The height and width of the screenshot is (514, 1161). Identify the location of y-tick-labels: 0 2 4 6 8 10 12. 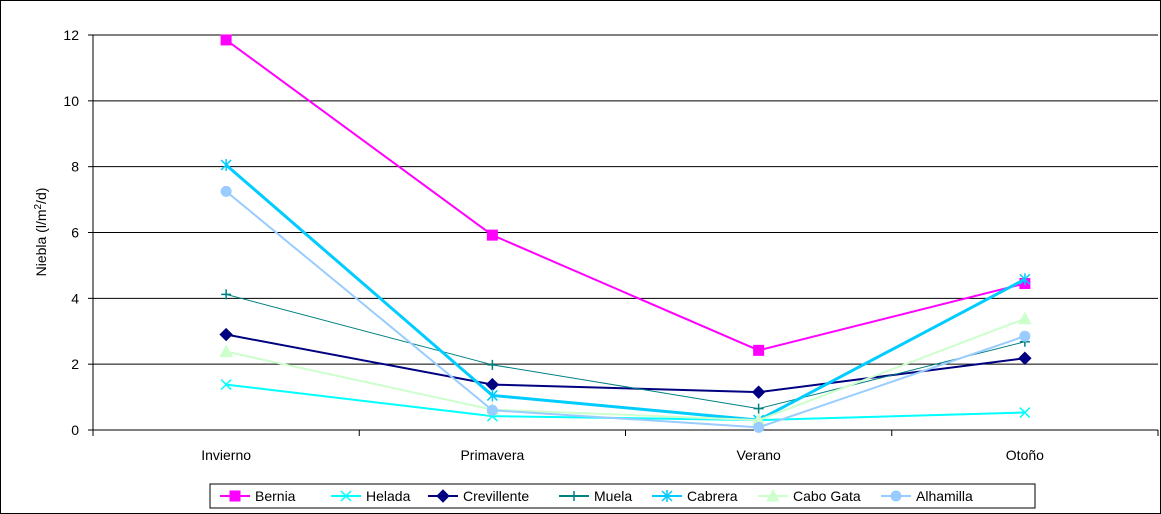
(71, 232).